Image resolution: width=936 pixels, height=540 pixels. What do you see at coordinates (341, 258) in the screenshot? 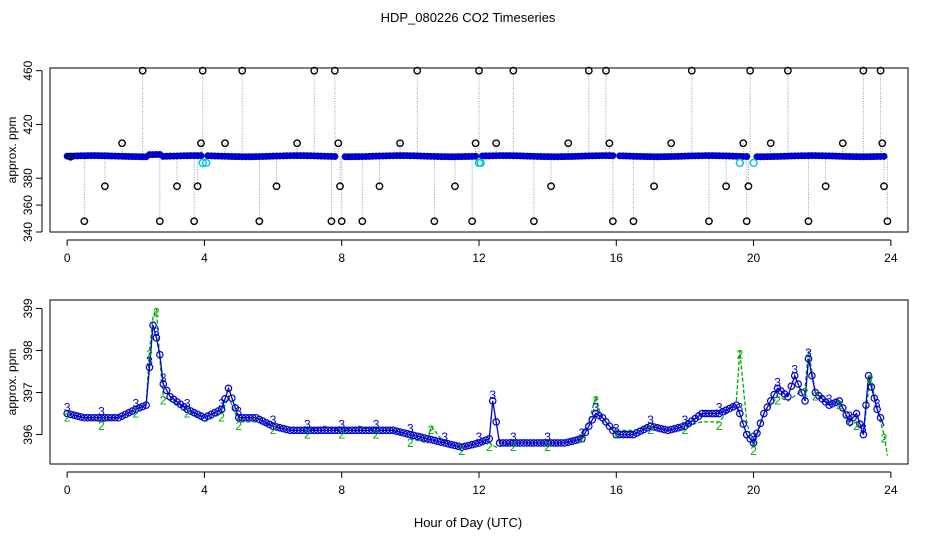
I see `top-x-tick-label: 8` at bounding box center [341, 258].